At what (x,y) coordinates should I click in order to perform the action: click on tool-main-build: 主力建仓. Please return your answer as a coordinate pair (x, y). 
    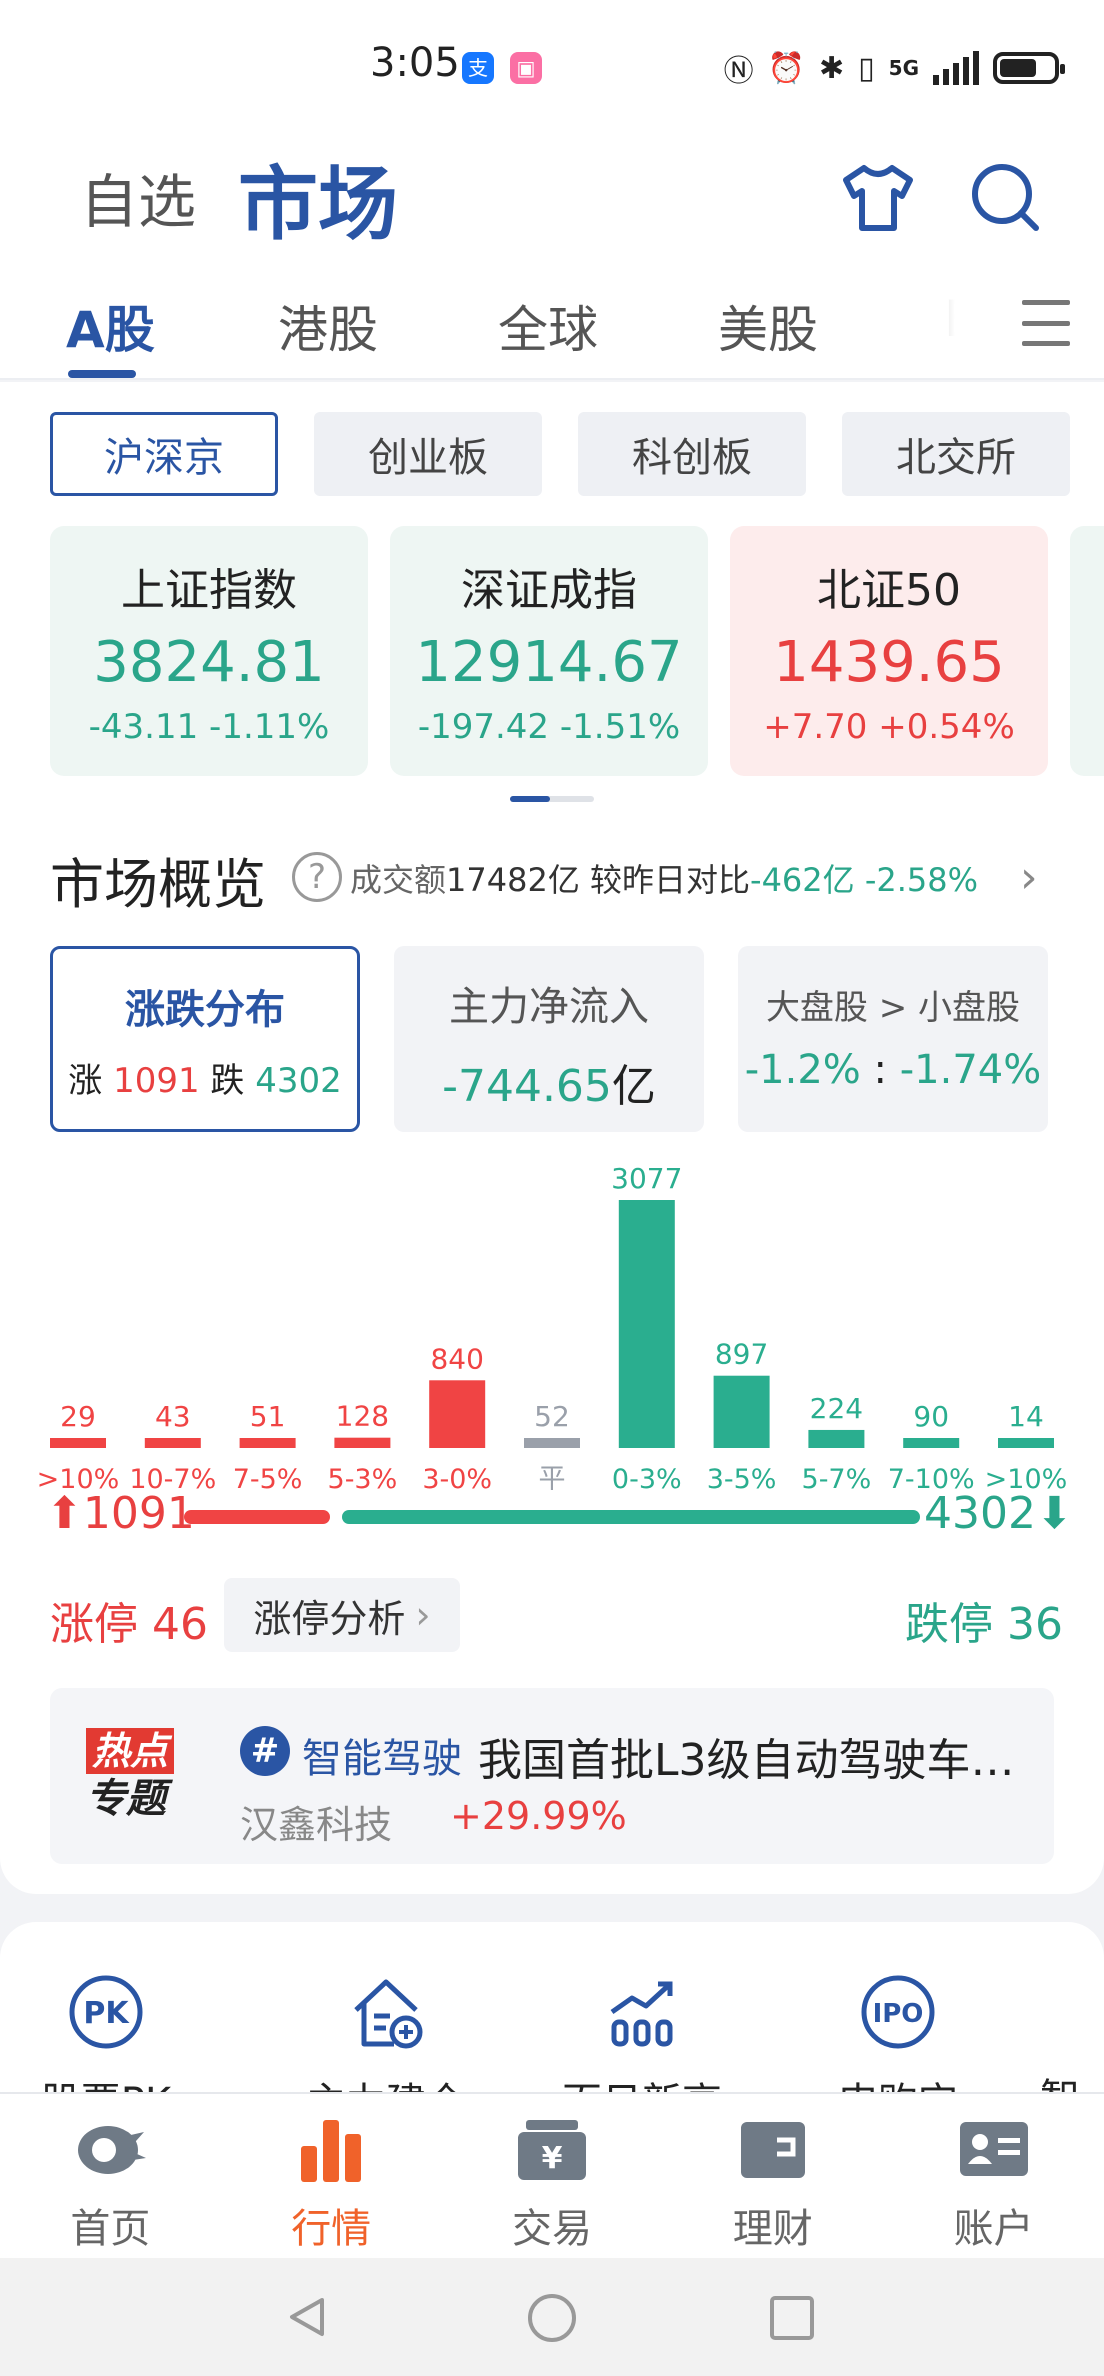
    Looking at the image, I should click on (386, 2037).